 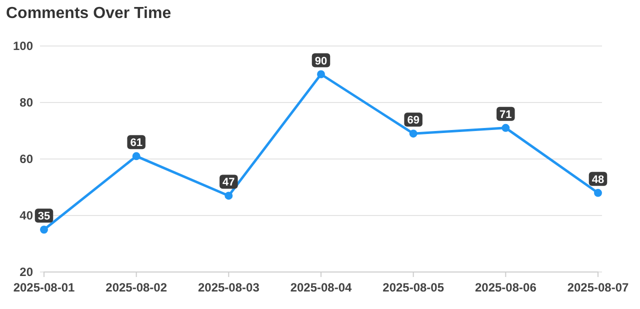 What do you see at coordinates (27, 159) in the screenshot?
I see `y-tick-label: 60` at bounding box center [27, 159].